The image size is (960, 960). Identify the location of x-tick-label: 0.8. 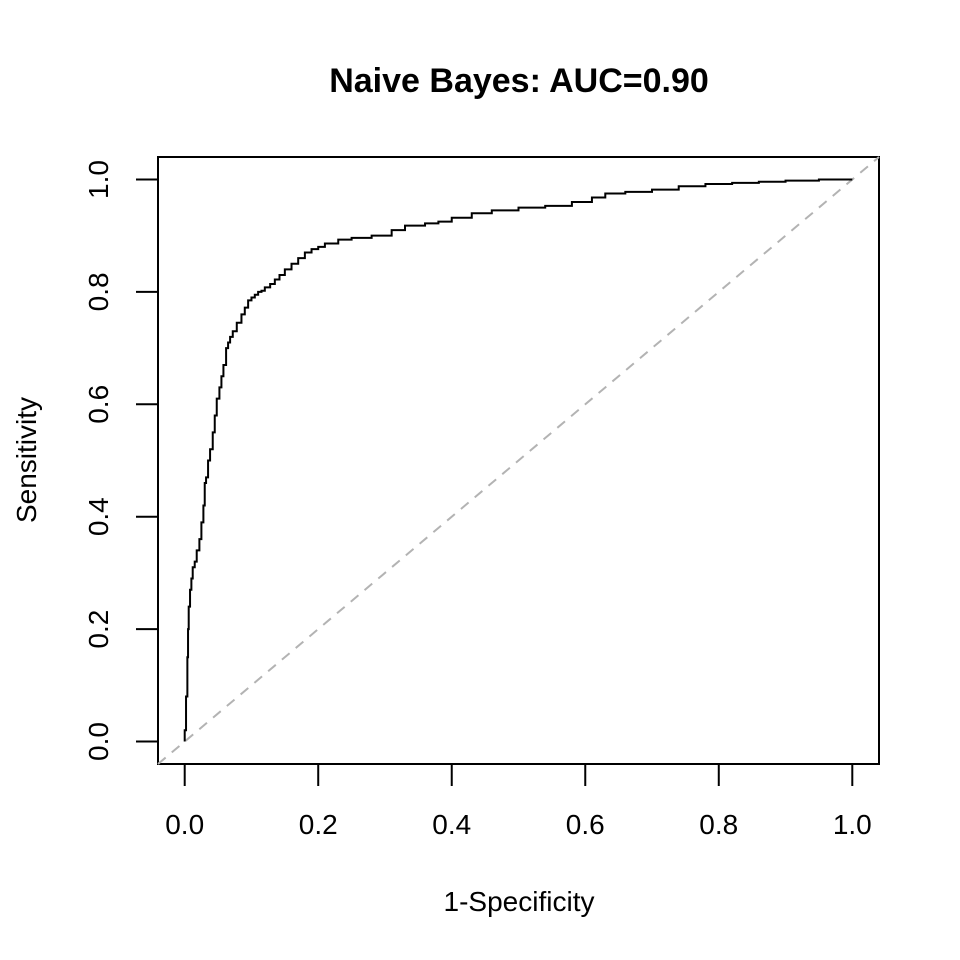
(718, 824).